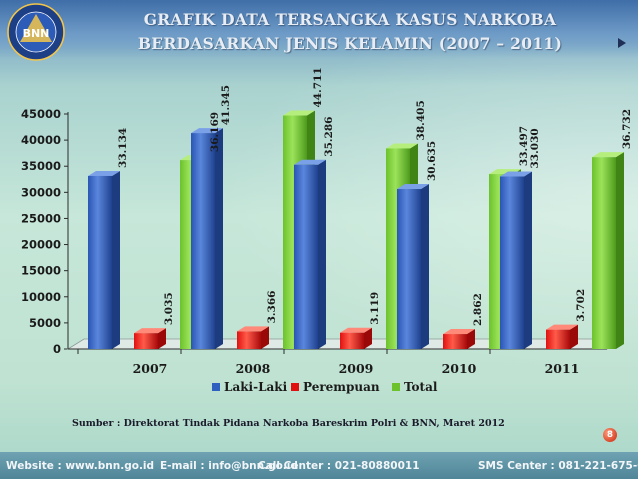 The height and width of the screenshot is (479, 638). I want to click on footer-email: E-mail : info@bnn.go.id, so click(229, 466).